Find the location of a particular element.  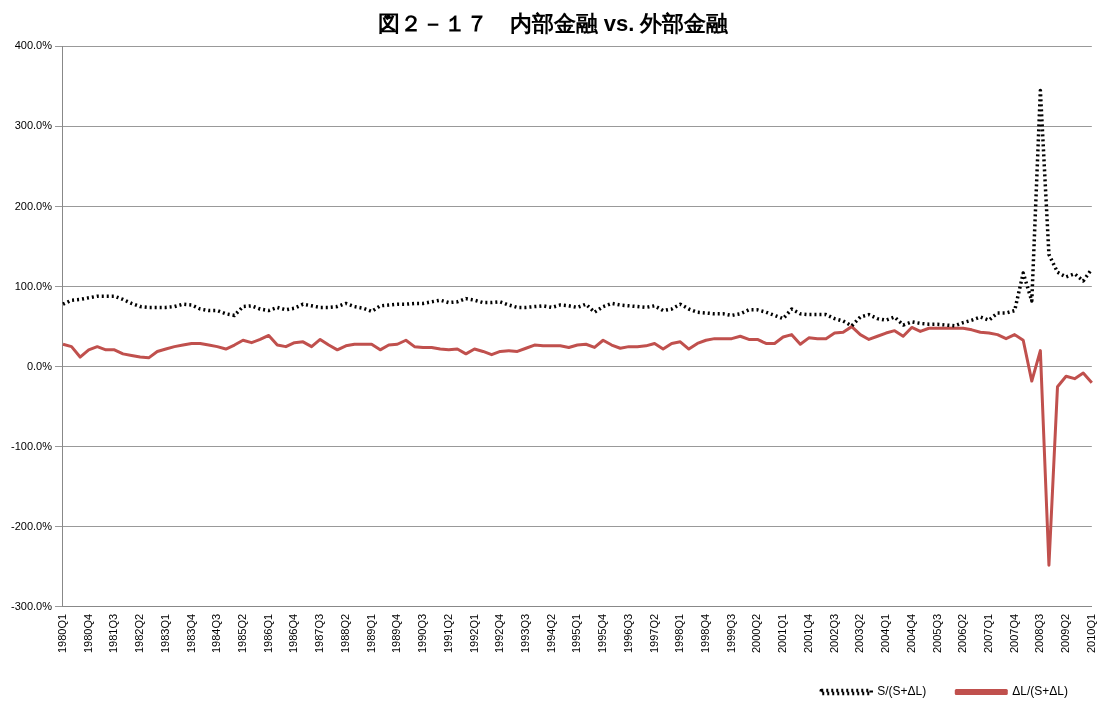

x-tick-label: 1980Q4 is located at coordinates (87, 633).